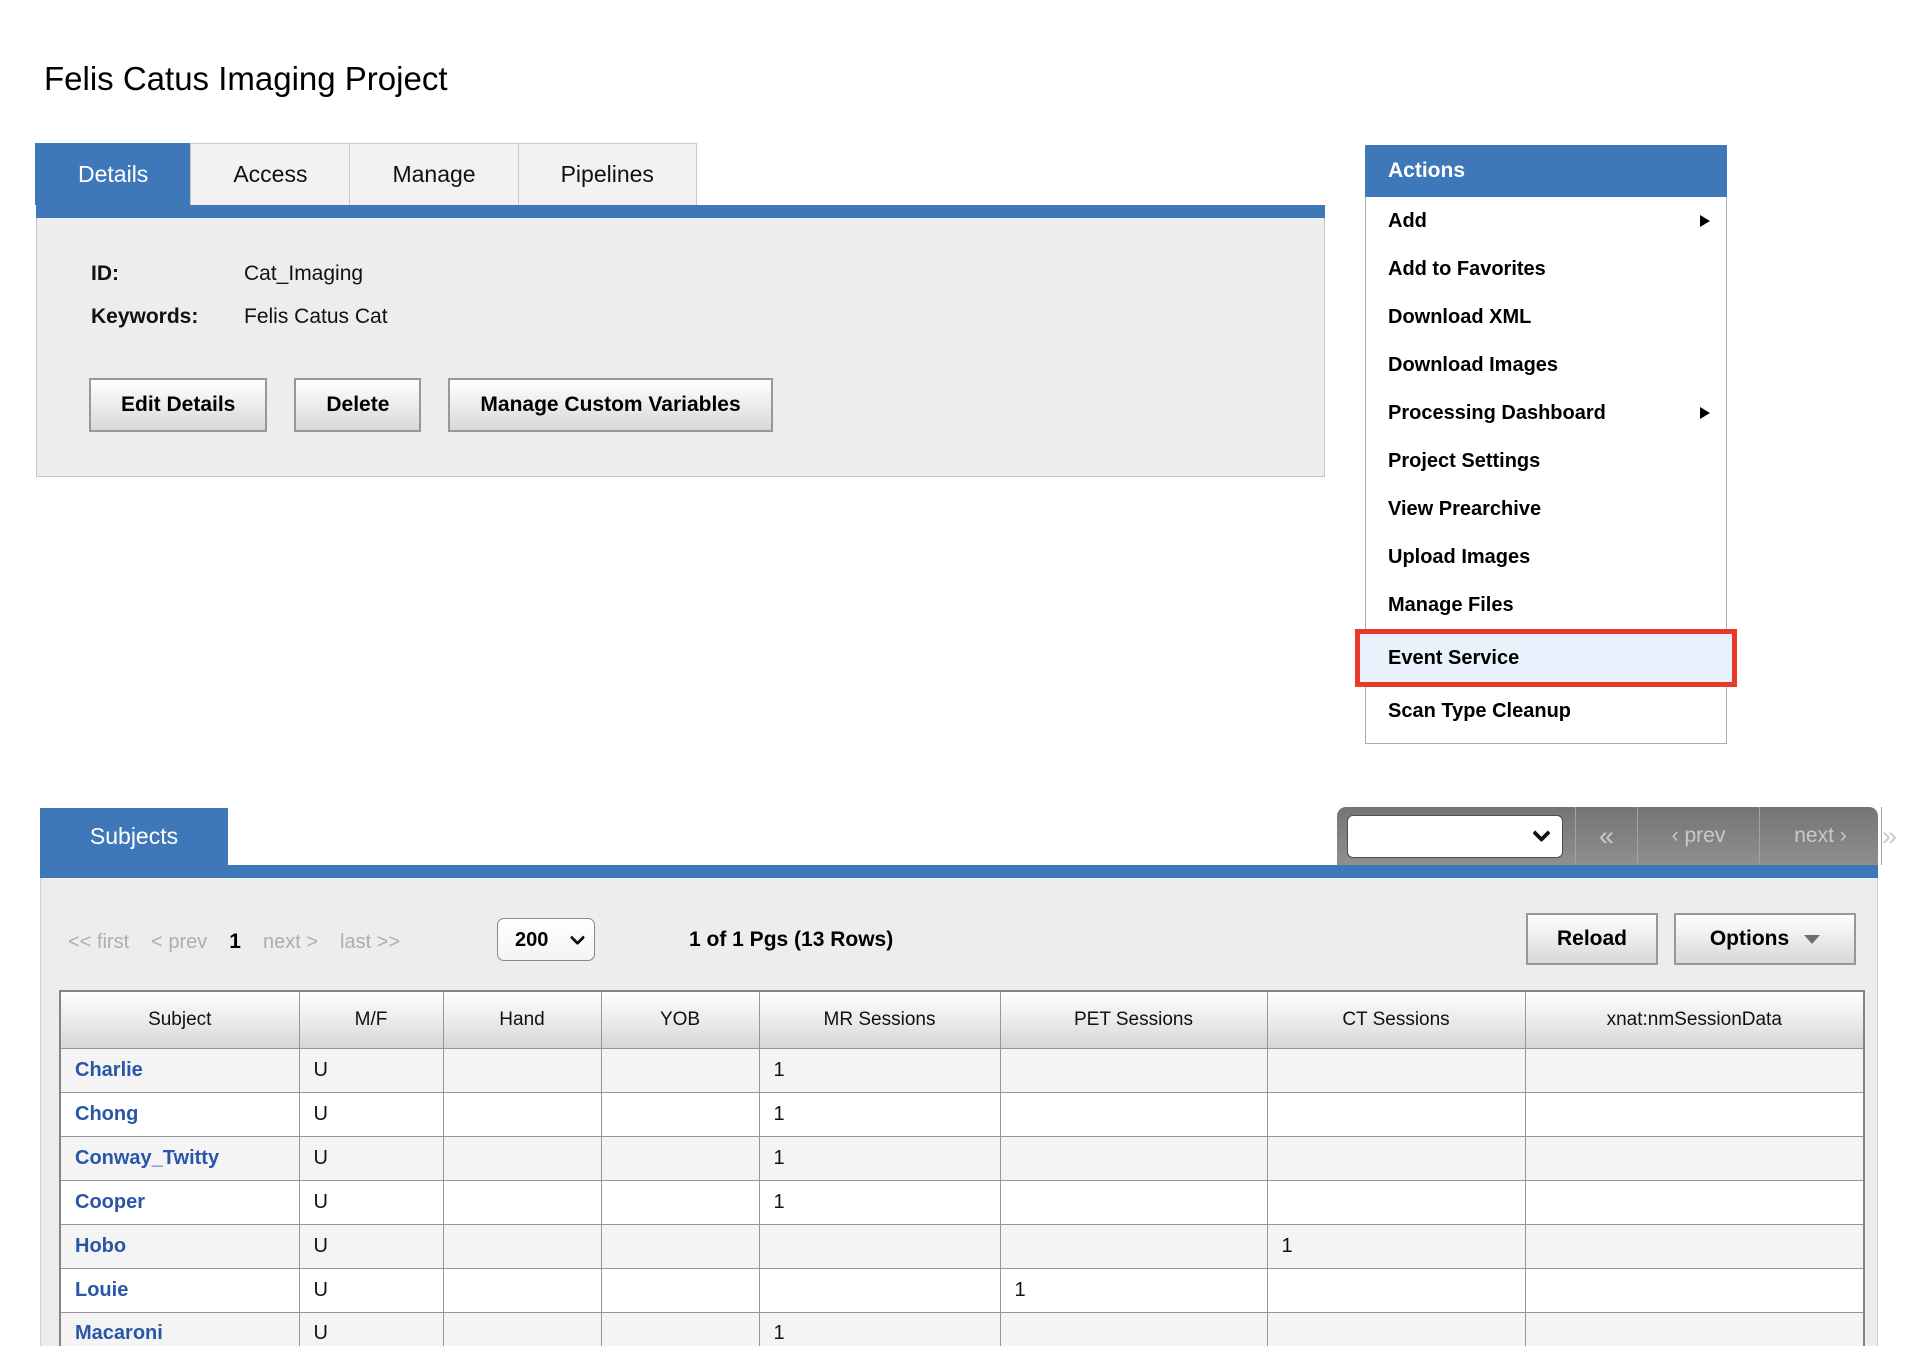 The image size is (1920, 1346). I want to click on subject-link: Macaroni, so click(119, 1333).